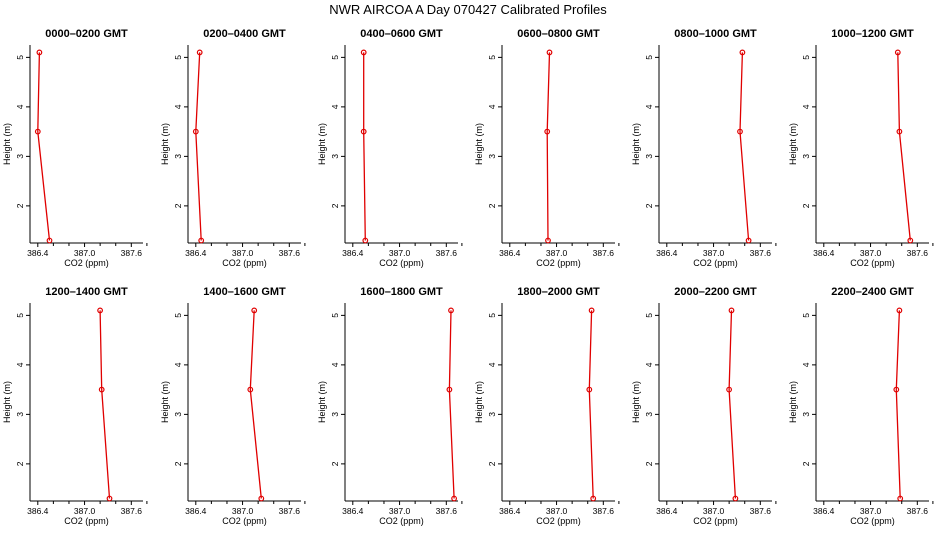 This screenshot has width=936, height=540. Describe the element at coordinates (401, 34) in the screenshot. I see `panel-title: 0400–0600 GMT` at that location.